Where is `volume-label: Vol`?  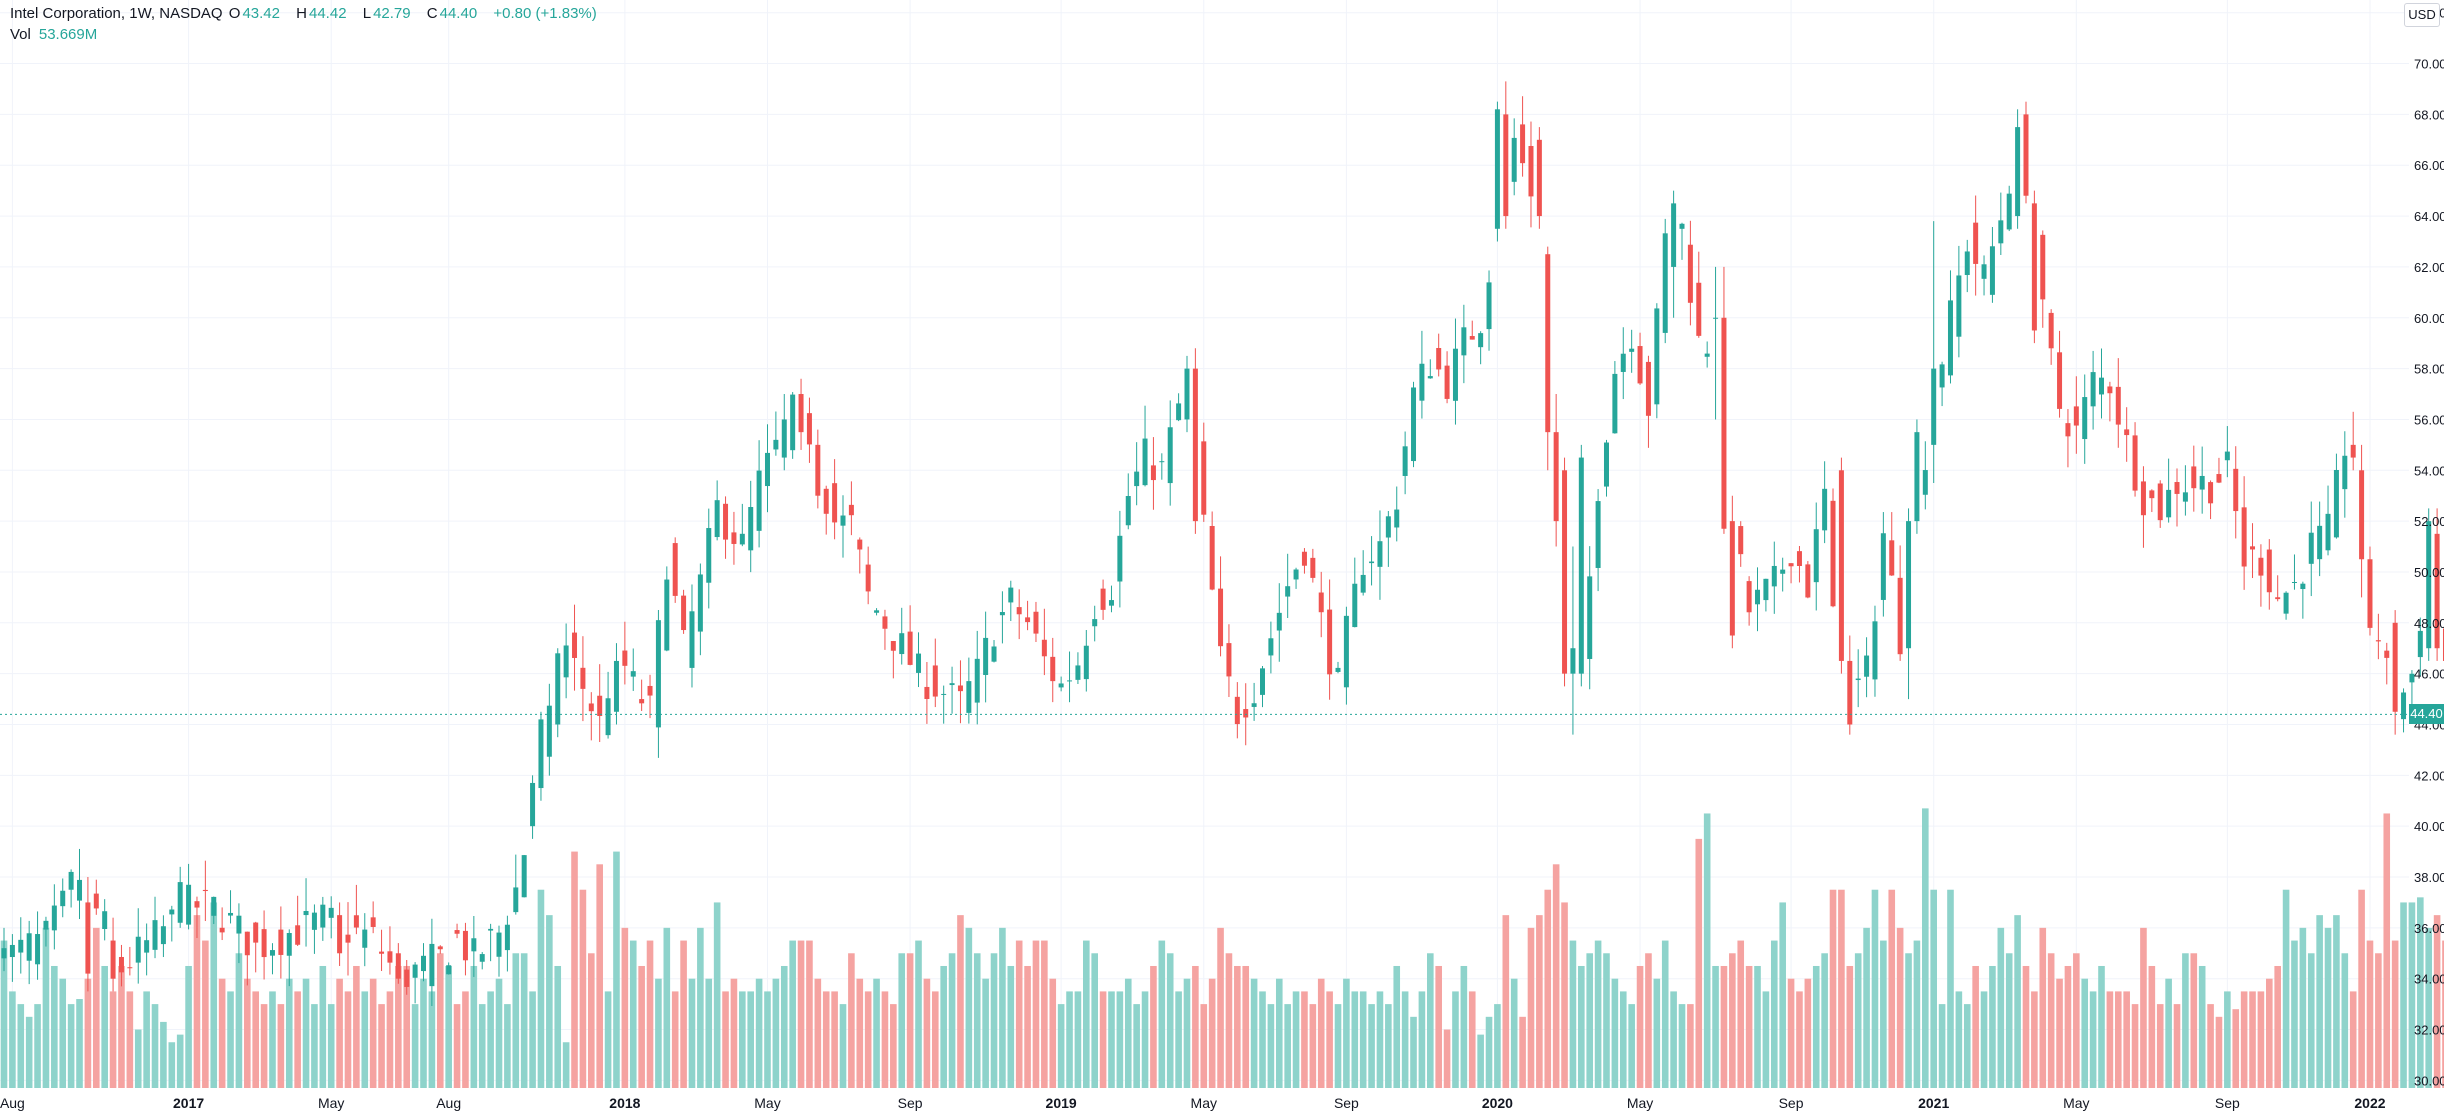
volume-label: Vol is located at coordinates (20, 34).